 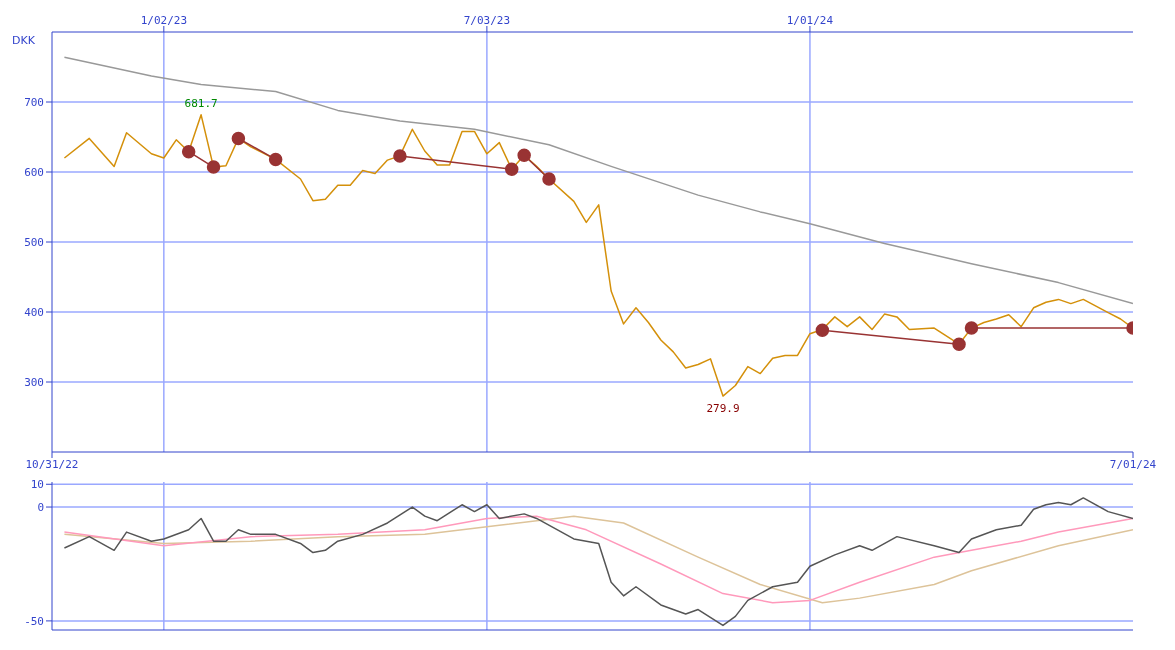 I want to click on x-tick-label: 10/31/22, so click(x=52, y=464).